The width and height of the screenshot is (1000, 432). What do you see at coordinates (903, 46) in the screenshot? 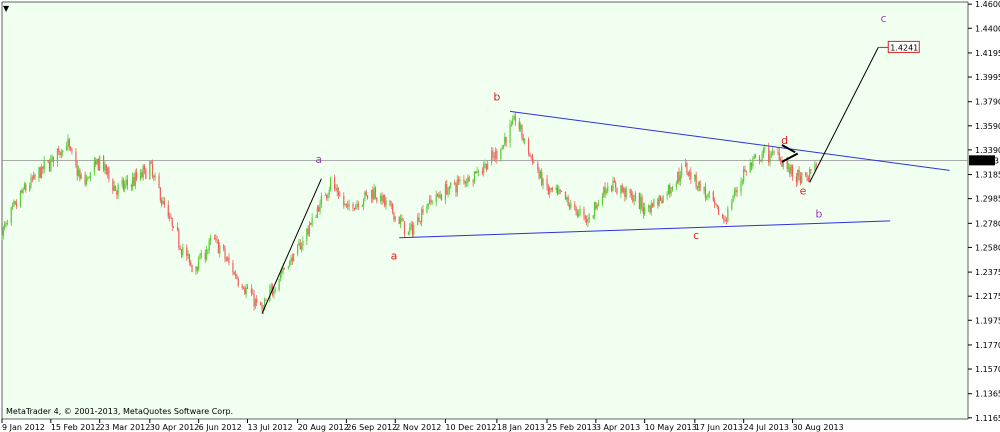
I see `target-price-box` at bounding box center [903, 46].